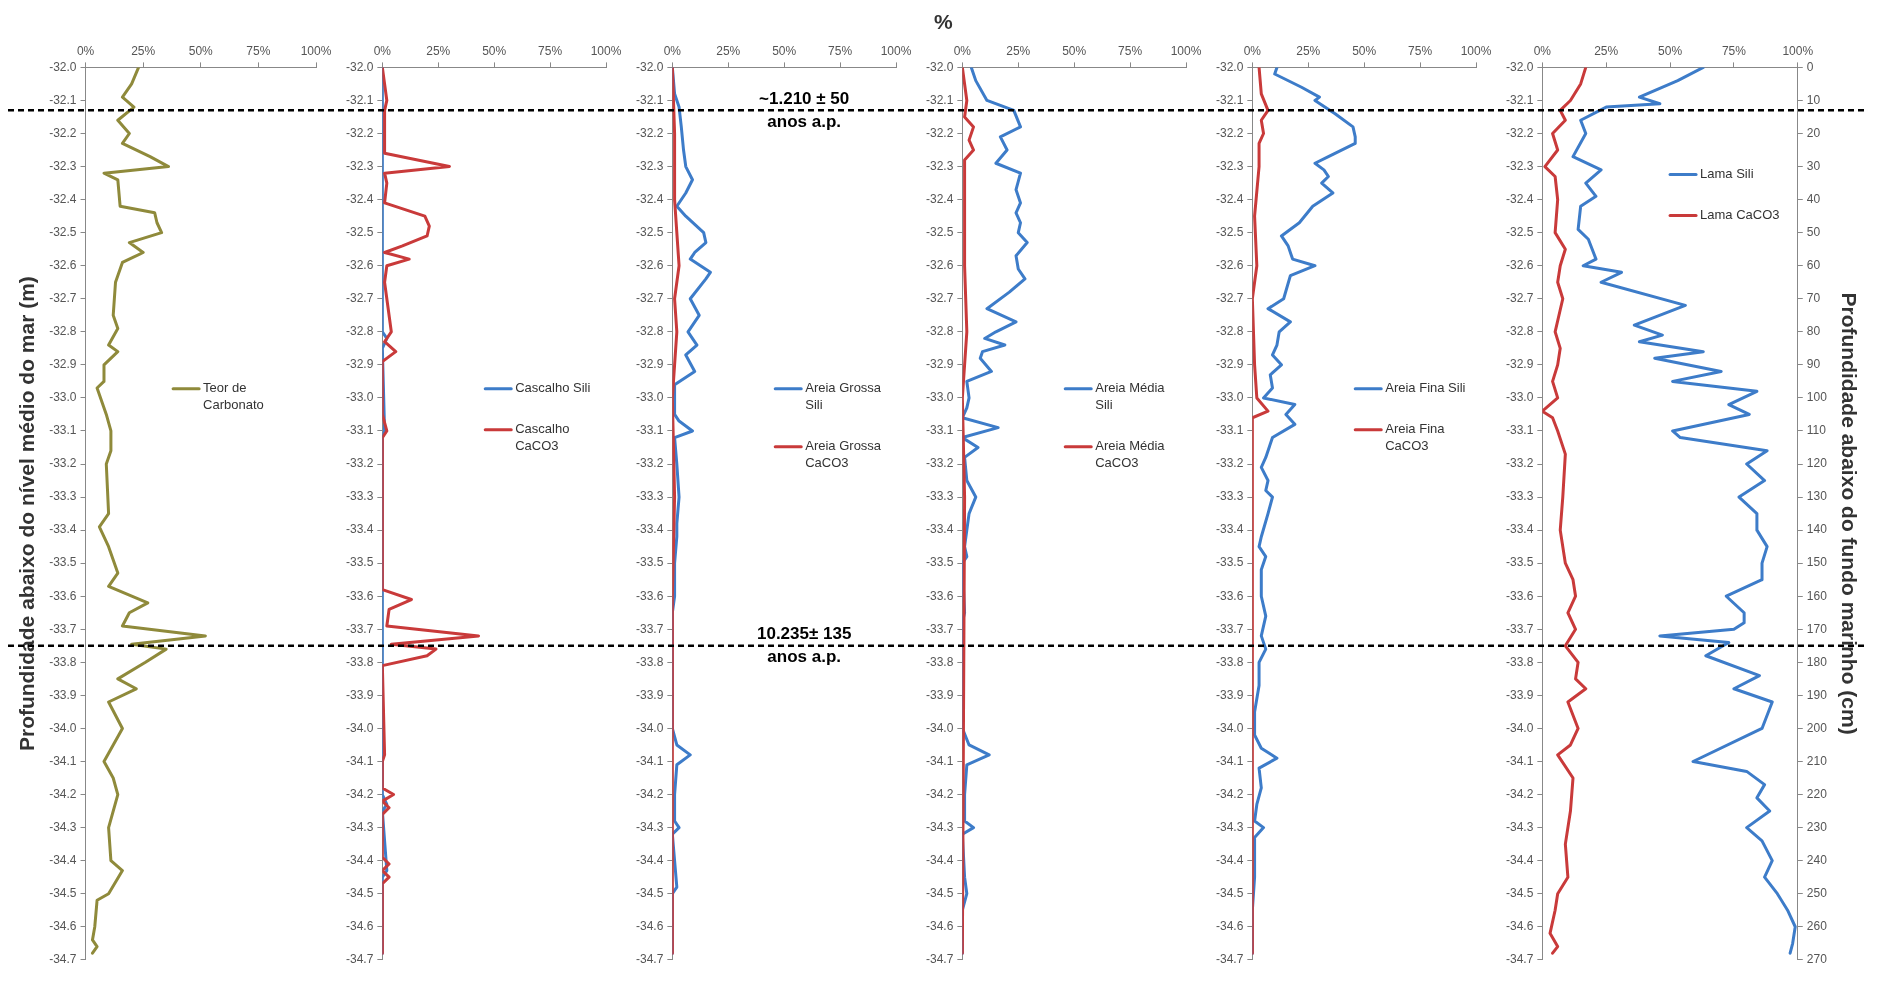 The image size is (1886, 987). I want to click on legend-label: Lama CaCO3, so click(1740, 215).